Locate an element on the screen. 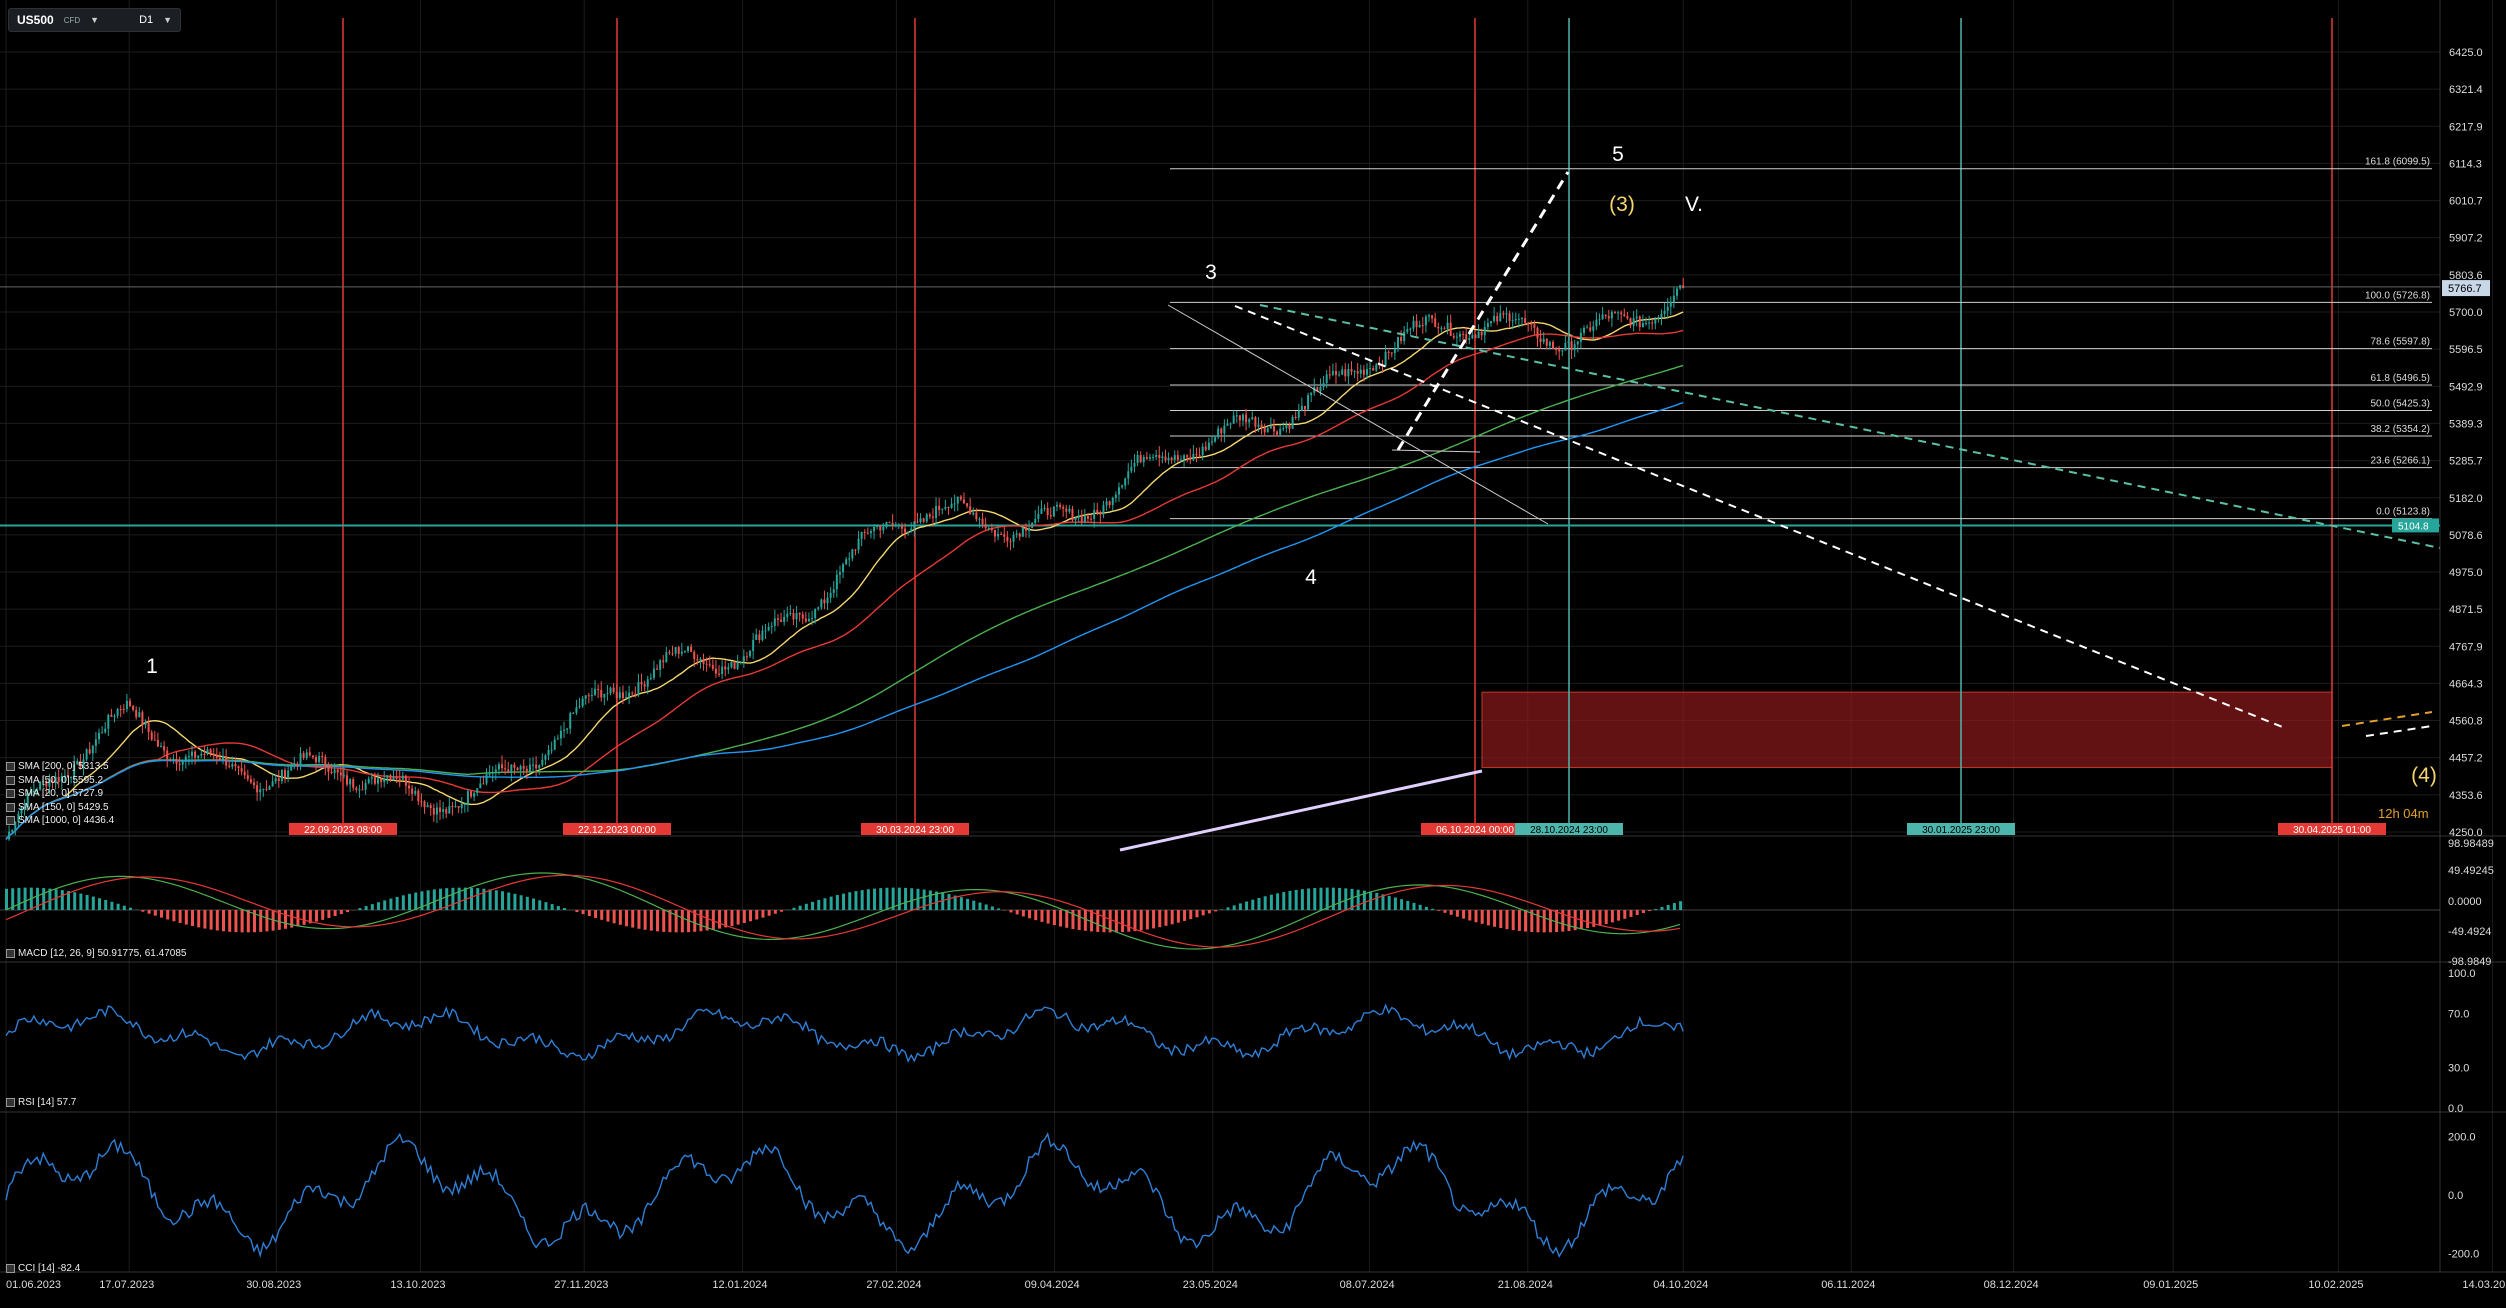 The height and width of the screenshot is (1308, 2506). date-tick: 10.02.2025 is located at coordinates (2335, 1285).